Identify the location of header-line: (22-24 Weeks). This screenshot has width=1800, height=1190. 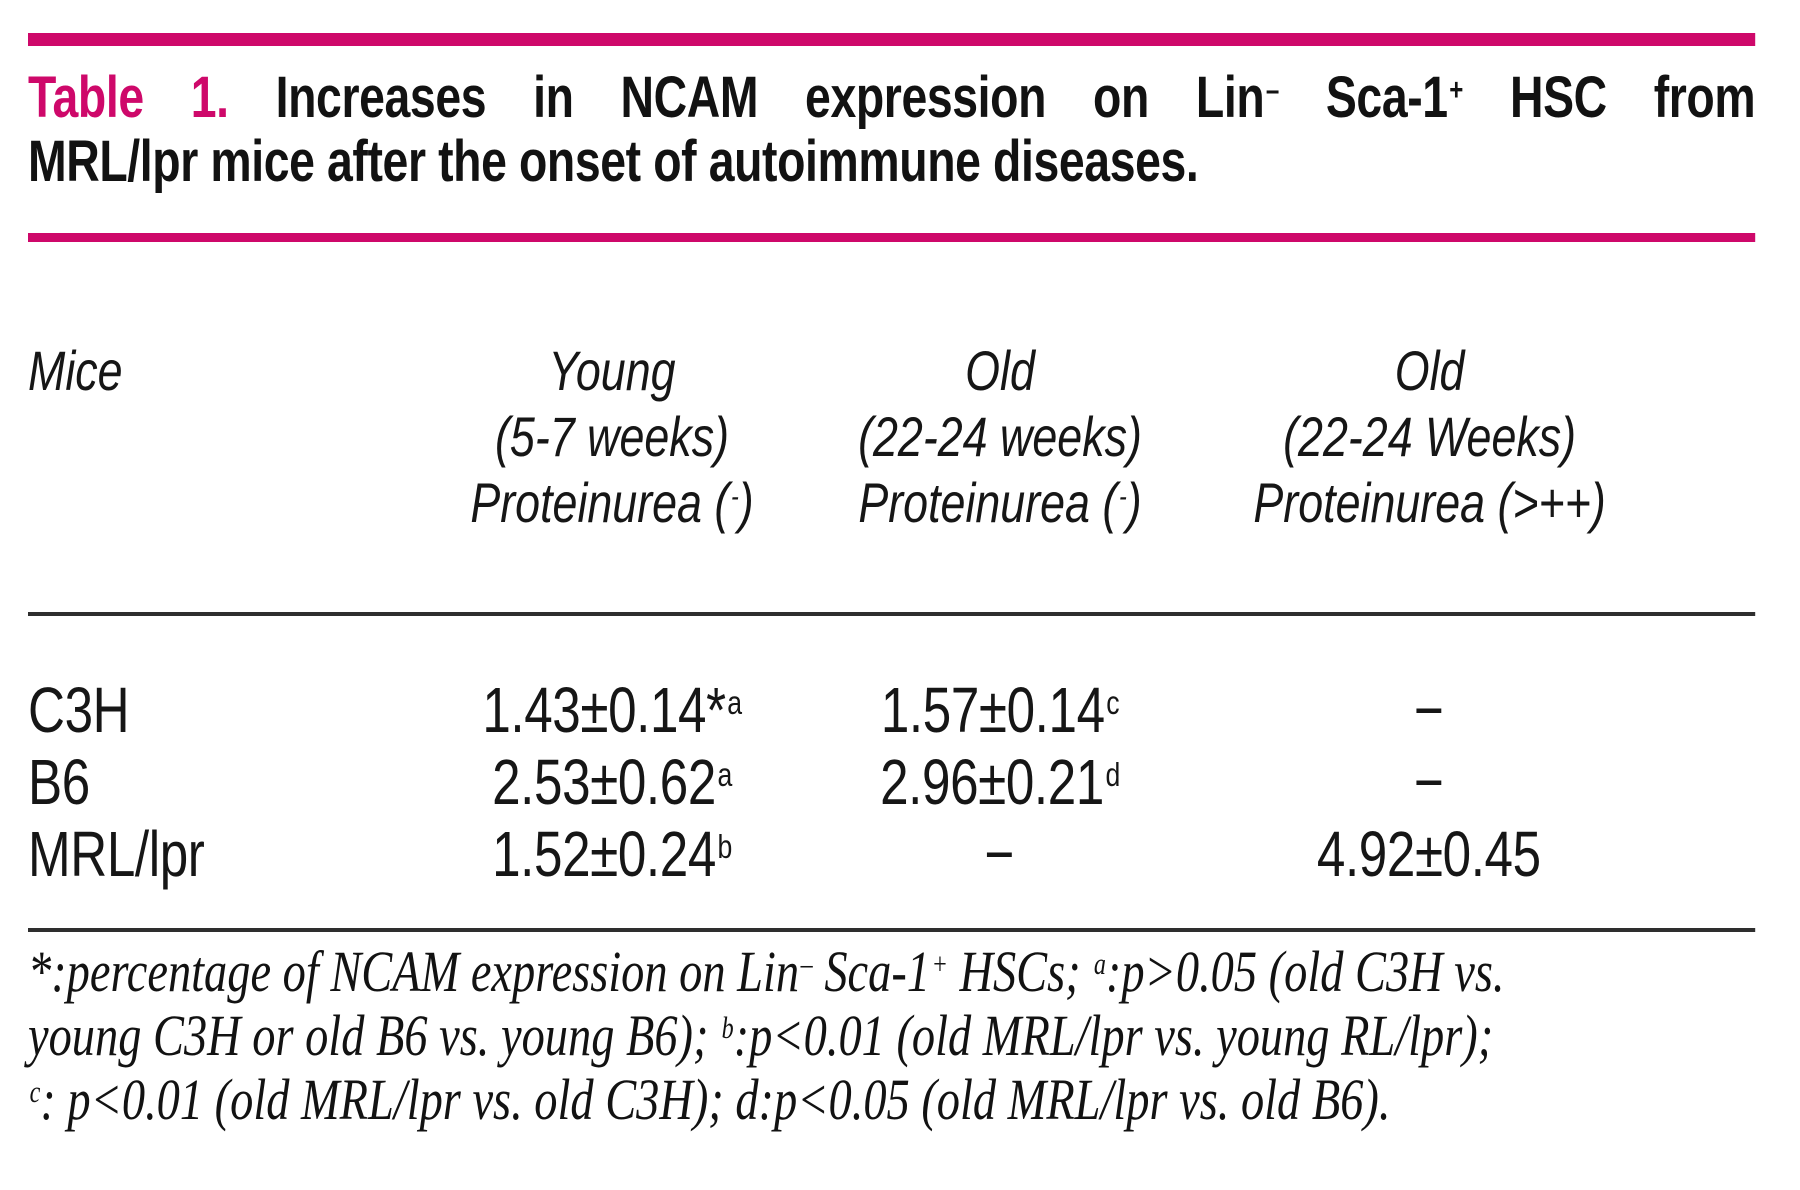
(1429, 437).